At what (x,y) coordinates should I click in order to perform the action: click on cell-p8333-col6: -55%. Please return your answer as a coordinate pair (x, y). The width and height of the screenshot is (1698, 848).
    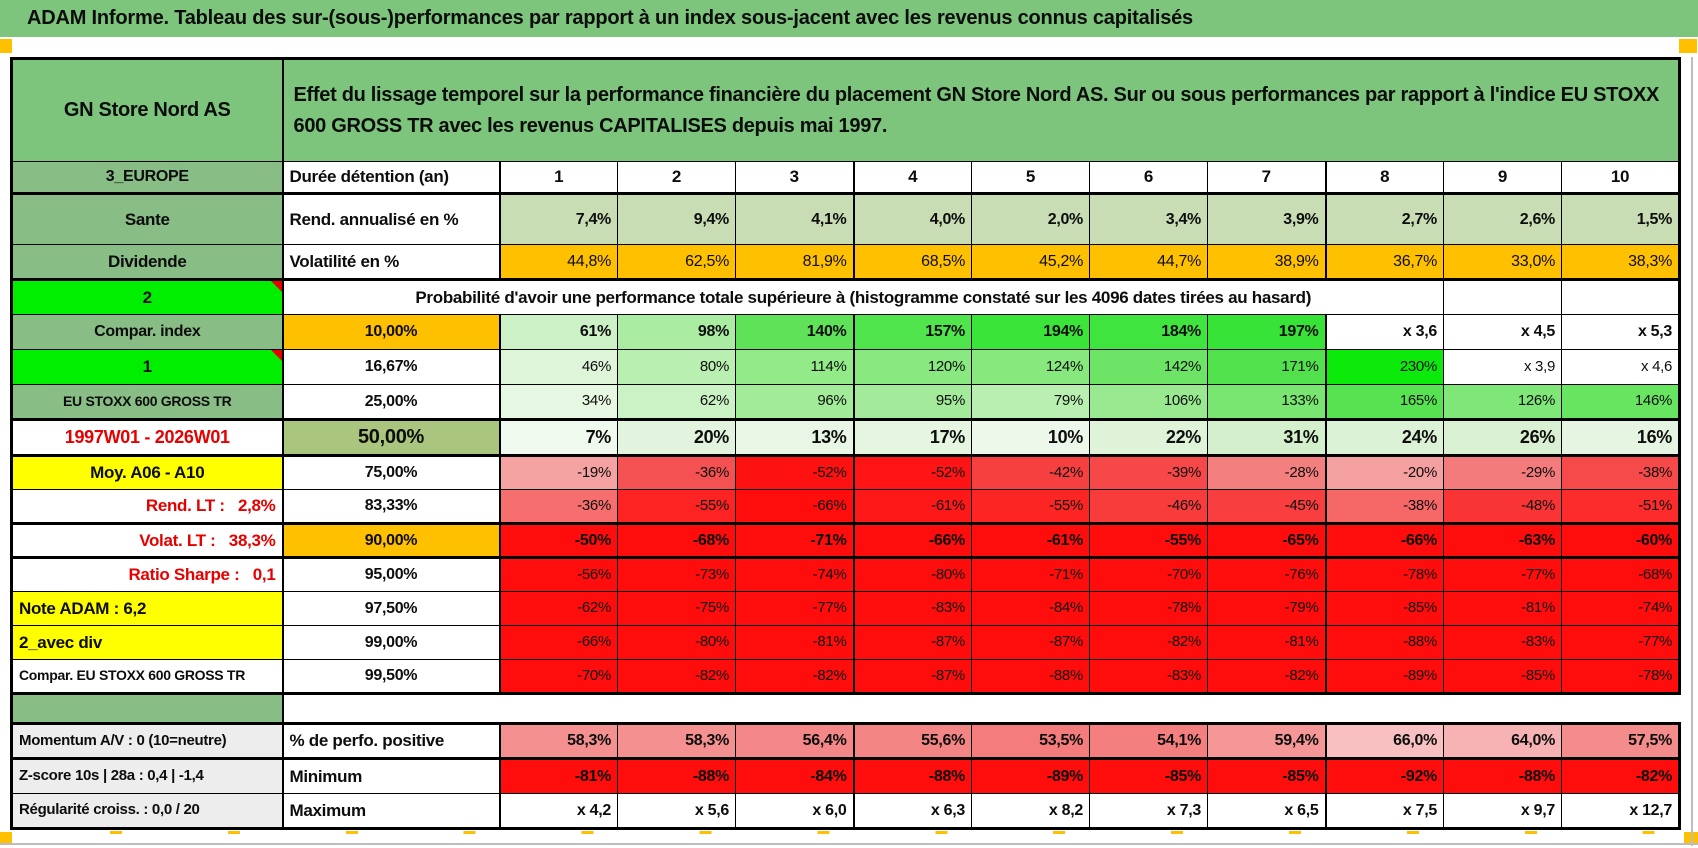
    Looking at the image, I should click on (1030, 506).